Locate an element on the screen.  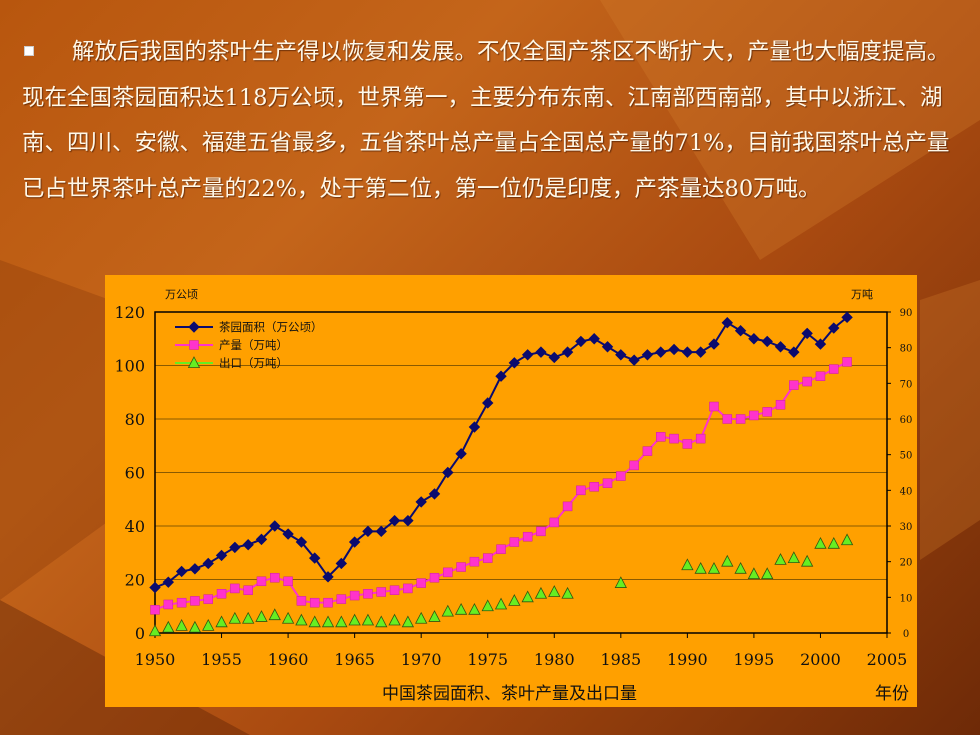
x-tick-label: 1980 is located at coordinates (554, 659).